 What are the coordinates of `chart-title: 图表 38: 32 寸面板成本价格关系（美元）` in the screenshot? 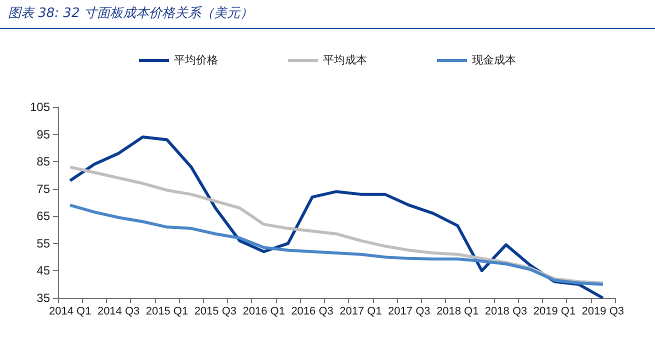 It's located at (130, 13).